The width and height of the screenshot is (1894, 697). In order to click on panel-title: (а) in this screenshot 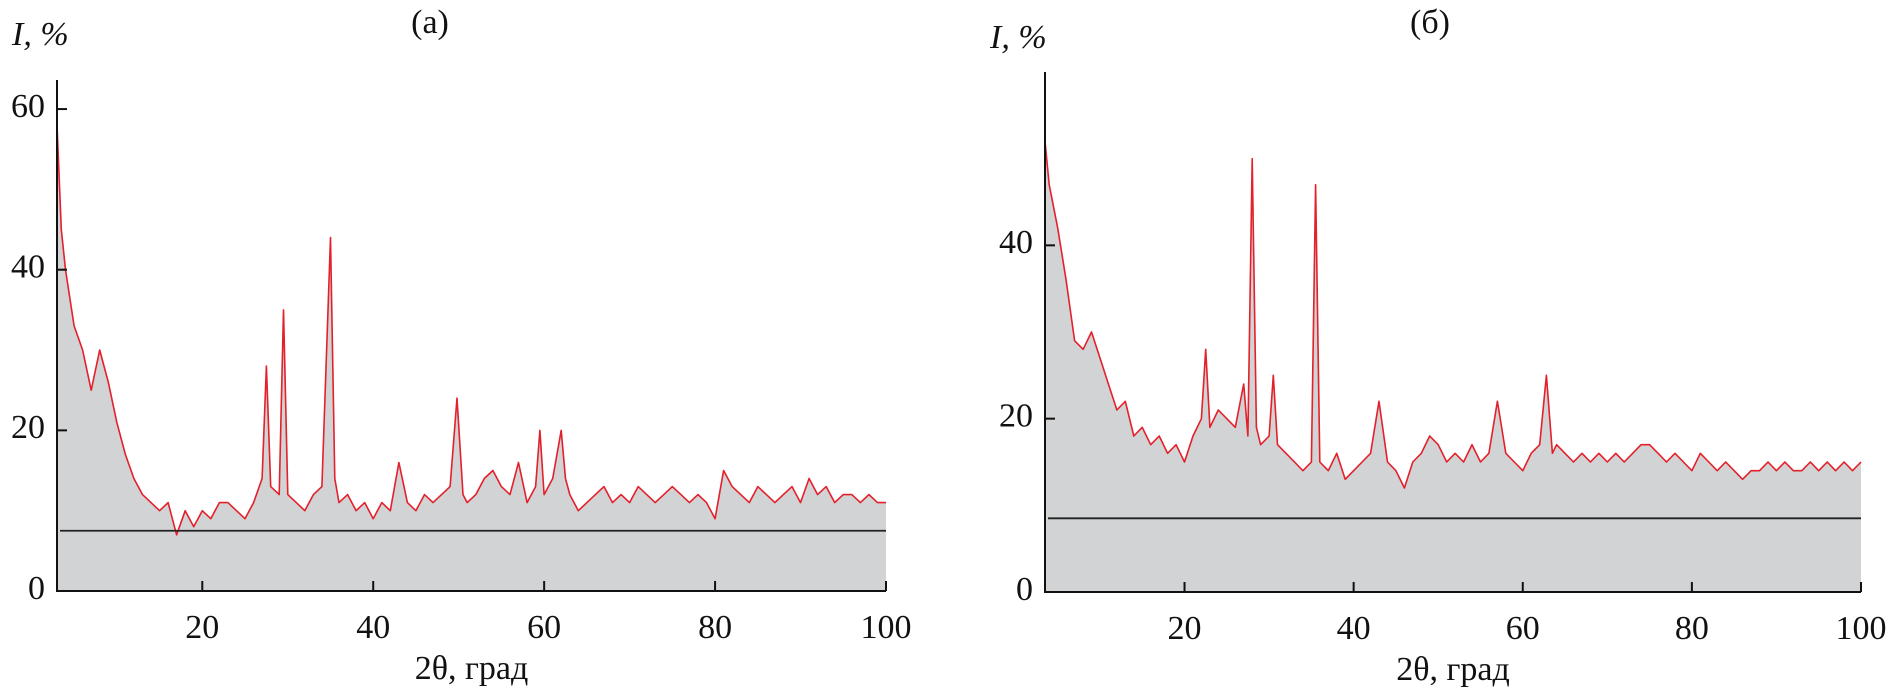, I will do `click(430, 22)`.